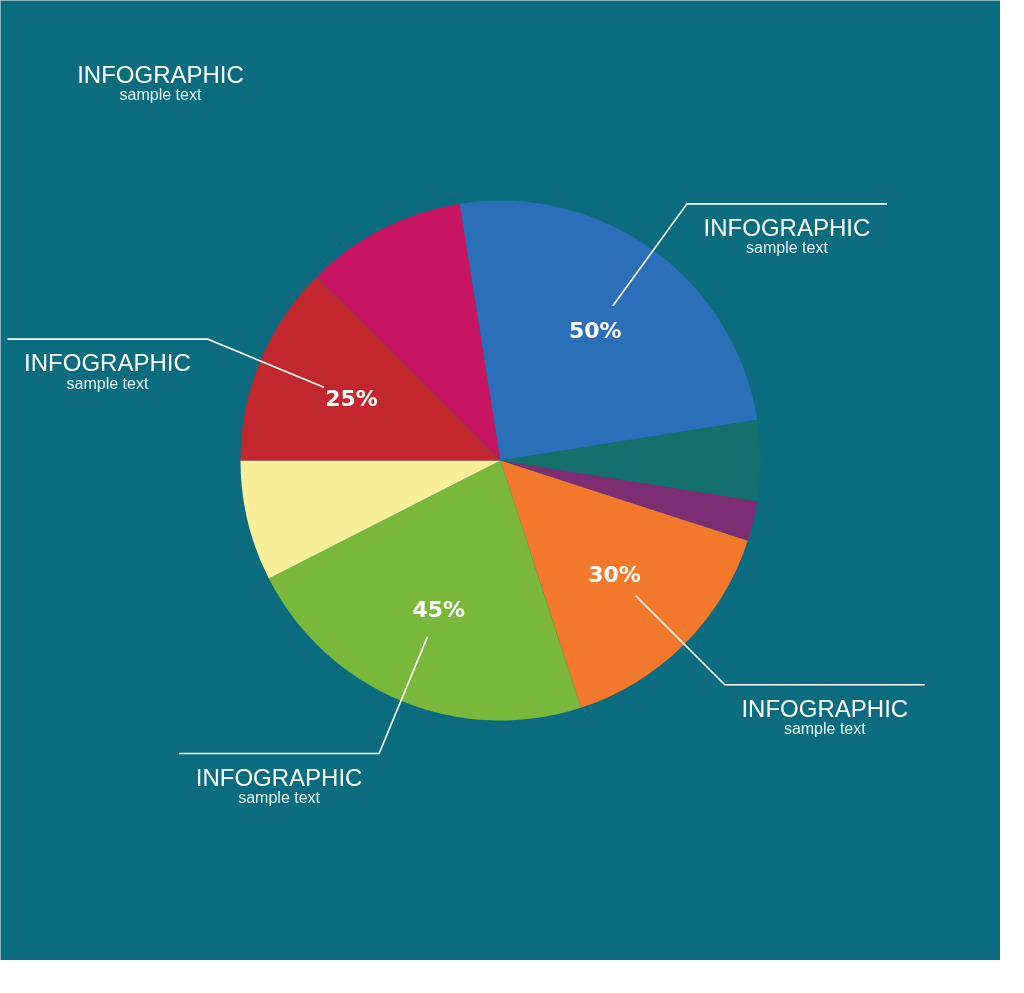 Image resolution: width=1024 pixels, height=993 pixels. I want to click on data-label: 50%, so click(595, 330).